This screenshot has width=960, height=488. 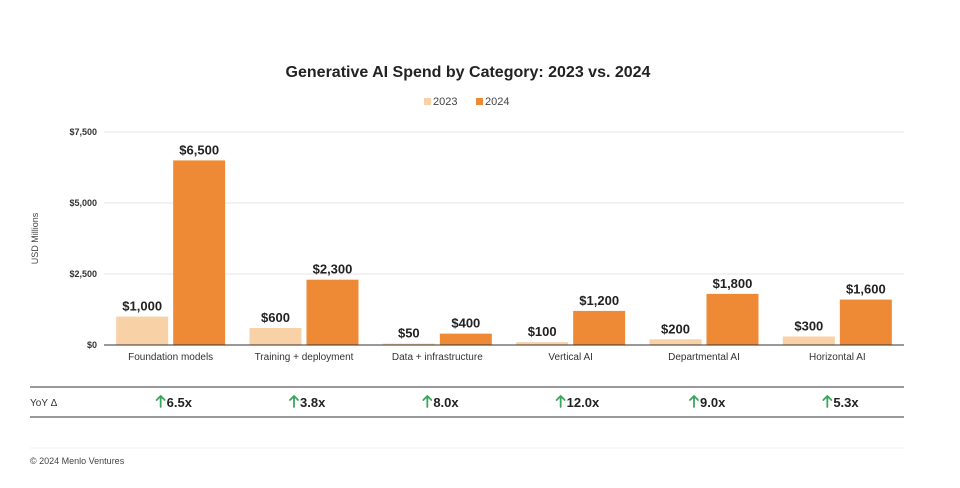 What do you see at coordinates (599, 300) in the screenshot?
I see `data-label-2024: $1,200` at bounding box center [599, 300].